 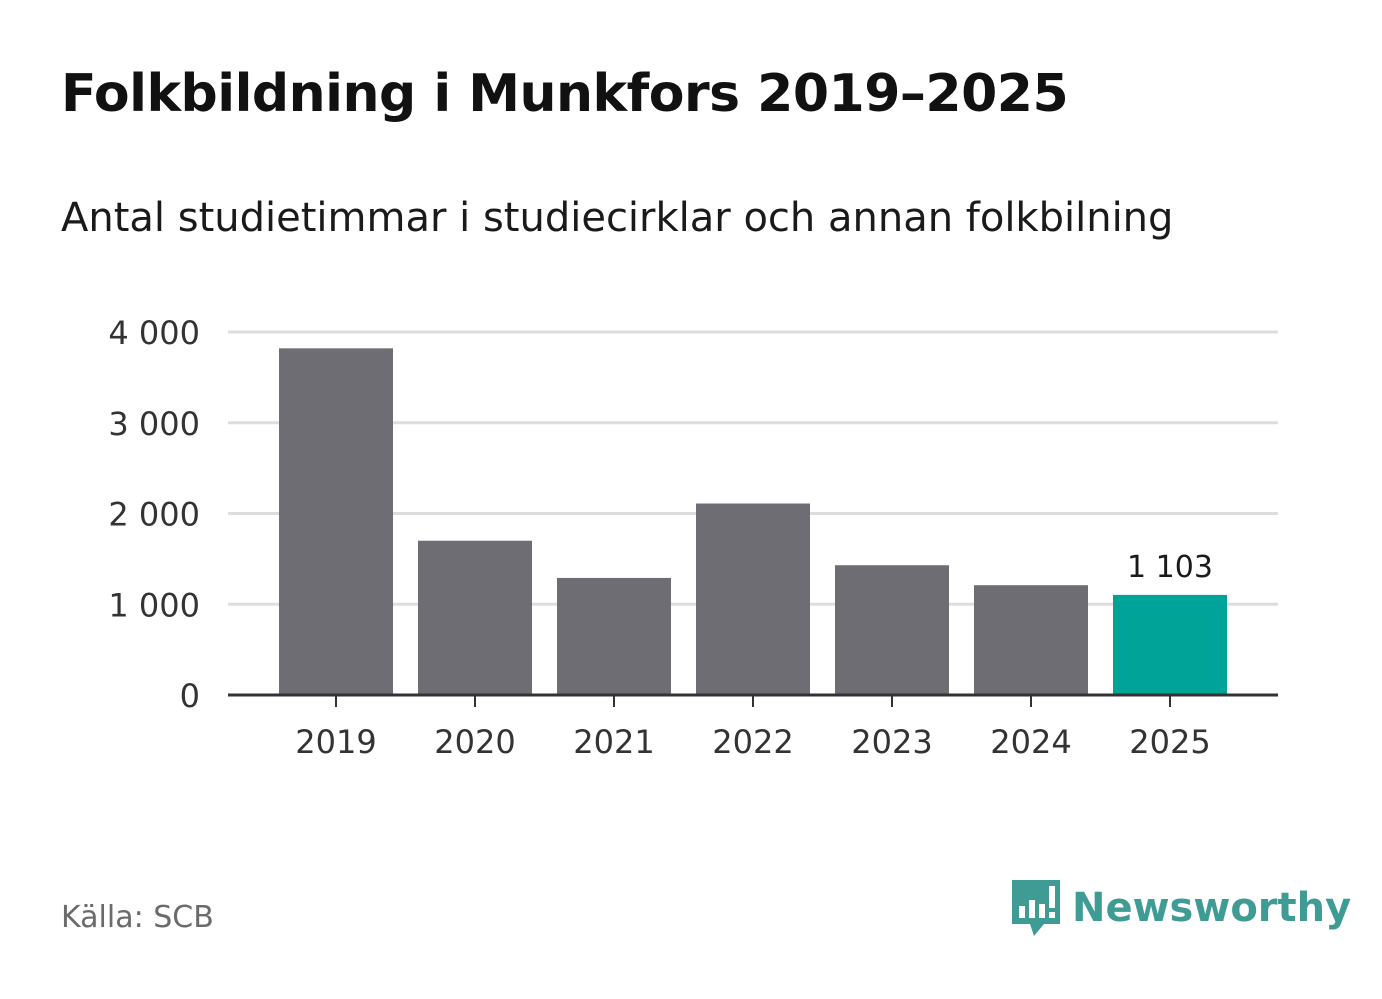 What do you see at coordinates (154, 424) in the screenshot?
I see `y-tick-label: 3 000` at bounding box center [154, 424].